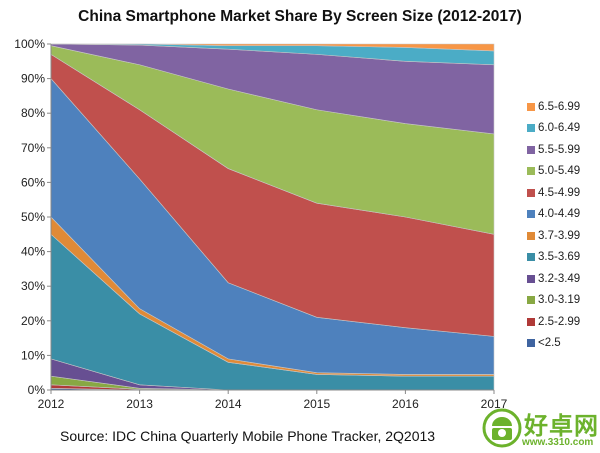  What do you see at coordinates (33, 252) in the screenshot?
I see `y-tick-label: 40%` at bounding box center [33, 252].